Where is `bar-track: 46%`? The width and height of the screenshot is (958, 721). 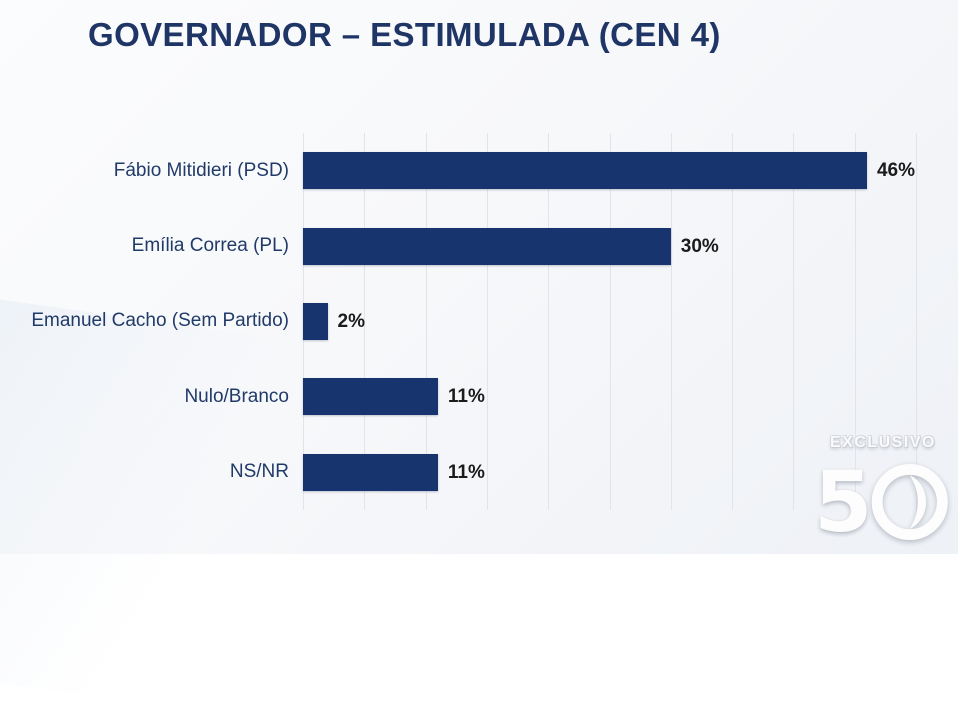
bar-track: 46% is located at coordinates (609, 171).